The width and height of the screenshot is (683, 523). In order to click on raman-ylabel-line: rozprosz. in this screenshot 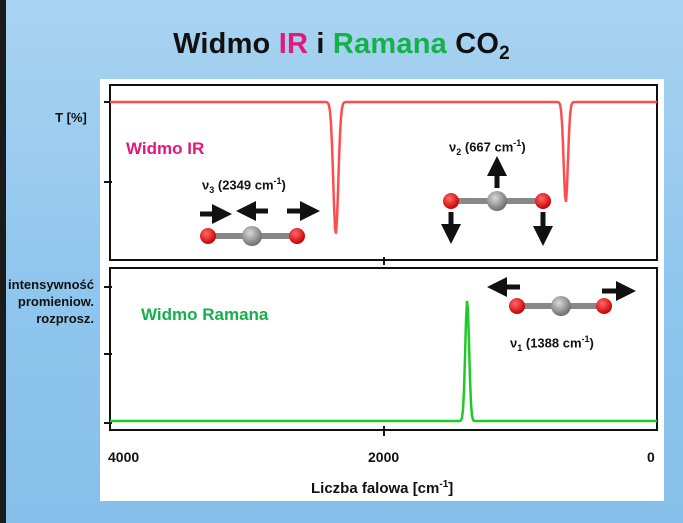, I will do `click(65, 318)`.